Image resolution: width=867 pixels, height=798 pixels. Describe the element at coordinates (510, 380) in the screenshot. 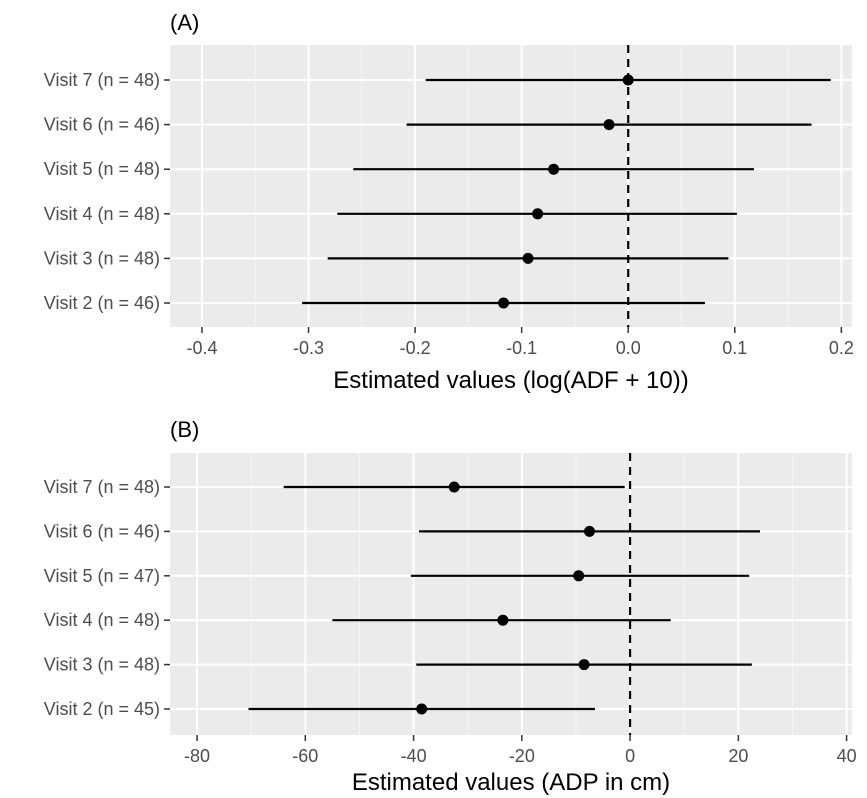

I see `panel-a-x-axis-label: Estimated values (log(ADF + 10))` at that location.